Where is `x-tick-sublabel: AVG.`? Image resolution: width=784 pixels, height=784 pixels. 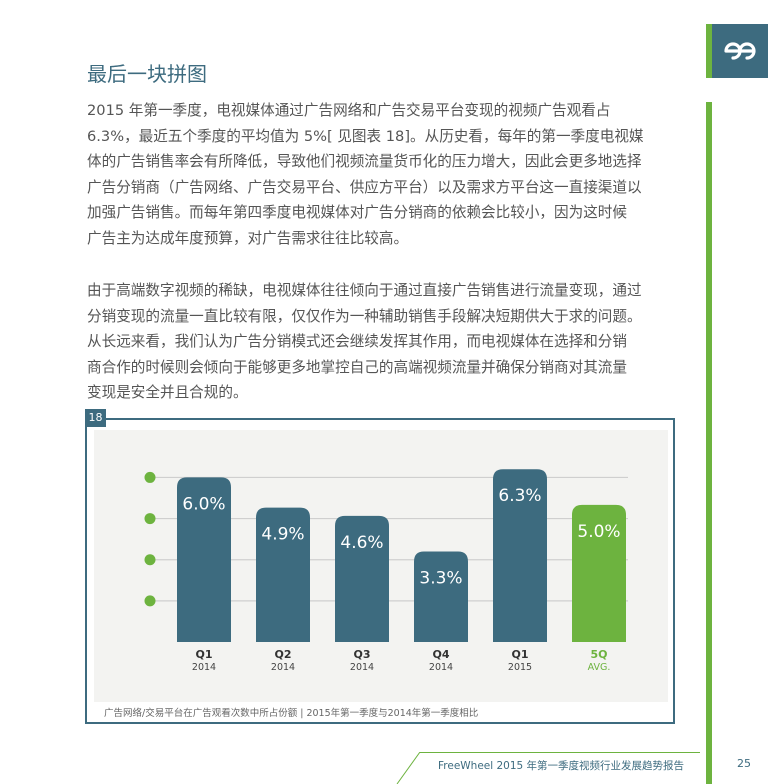
x-tick-sublabel: AVG. is located at coordinates (599, 667).